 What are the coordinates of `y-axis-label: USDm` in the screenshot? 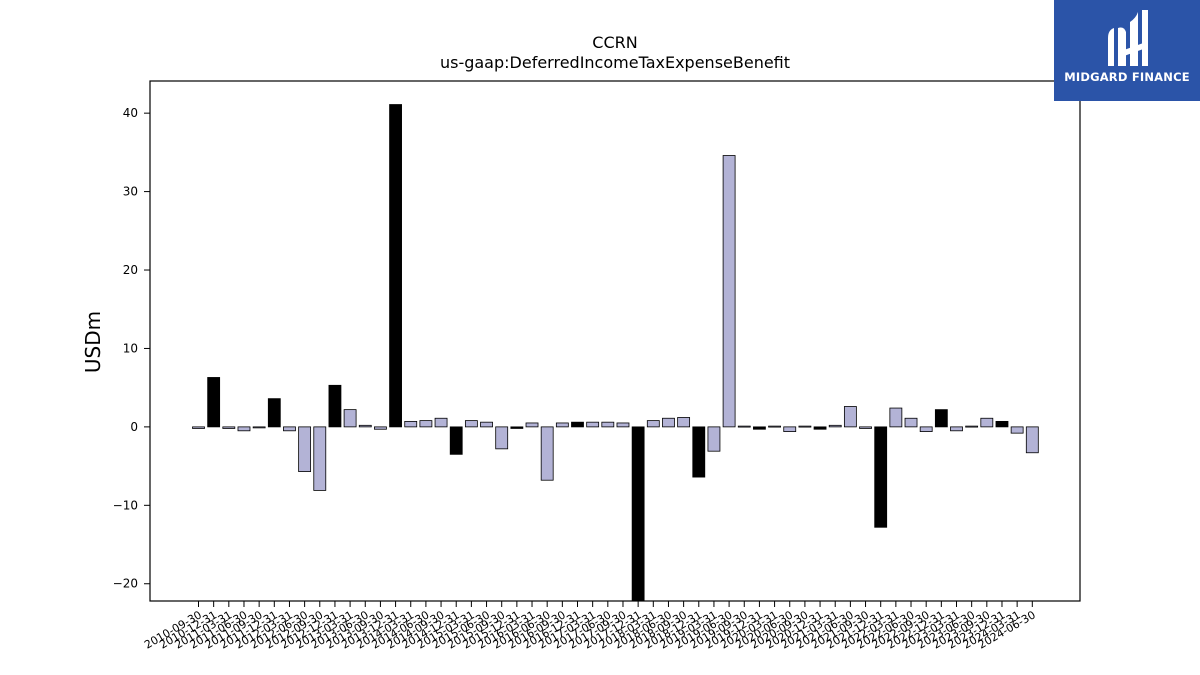 It's located at (93, 342).